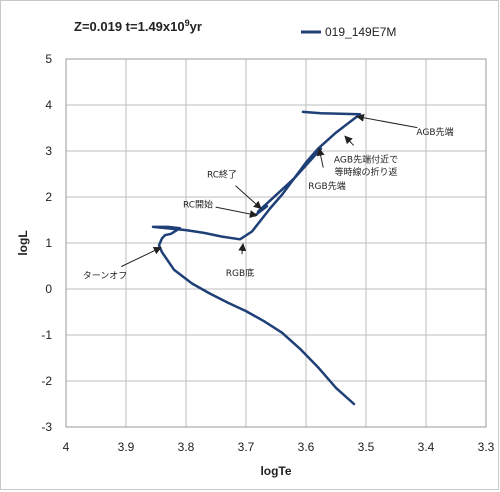 Image resolution: width=500 pixels, height=492 pixels. I want to click on y-tick-label-6: -1, so click(46, 335).